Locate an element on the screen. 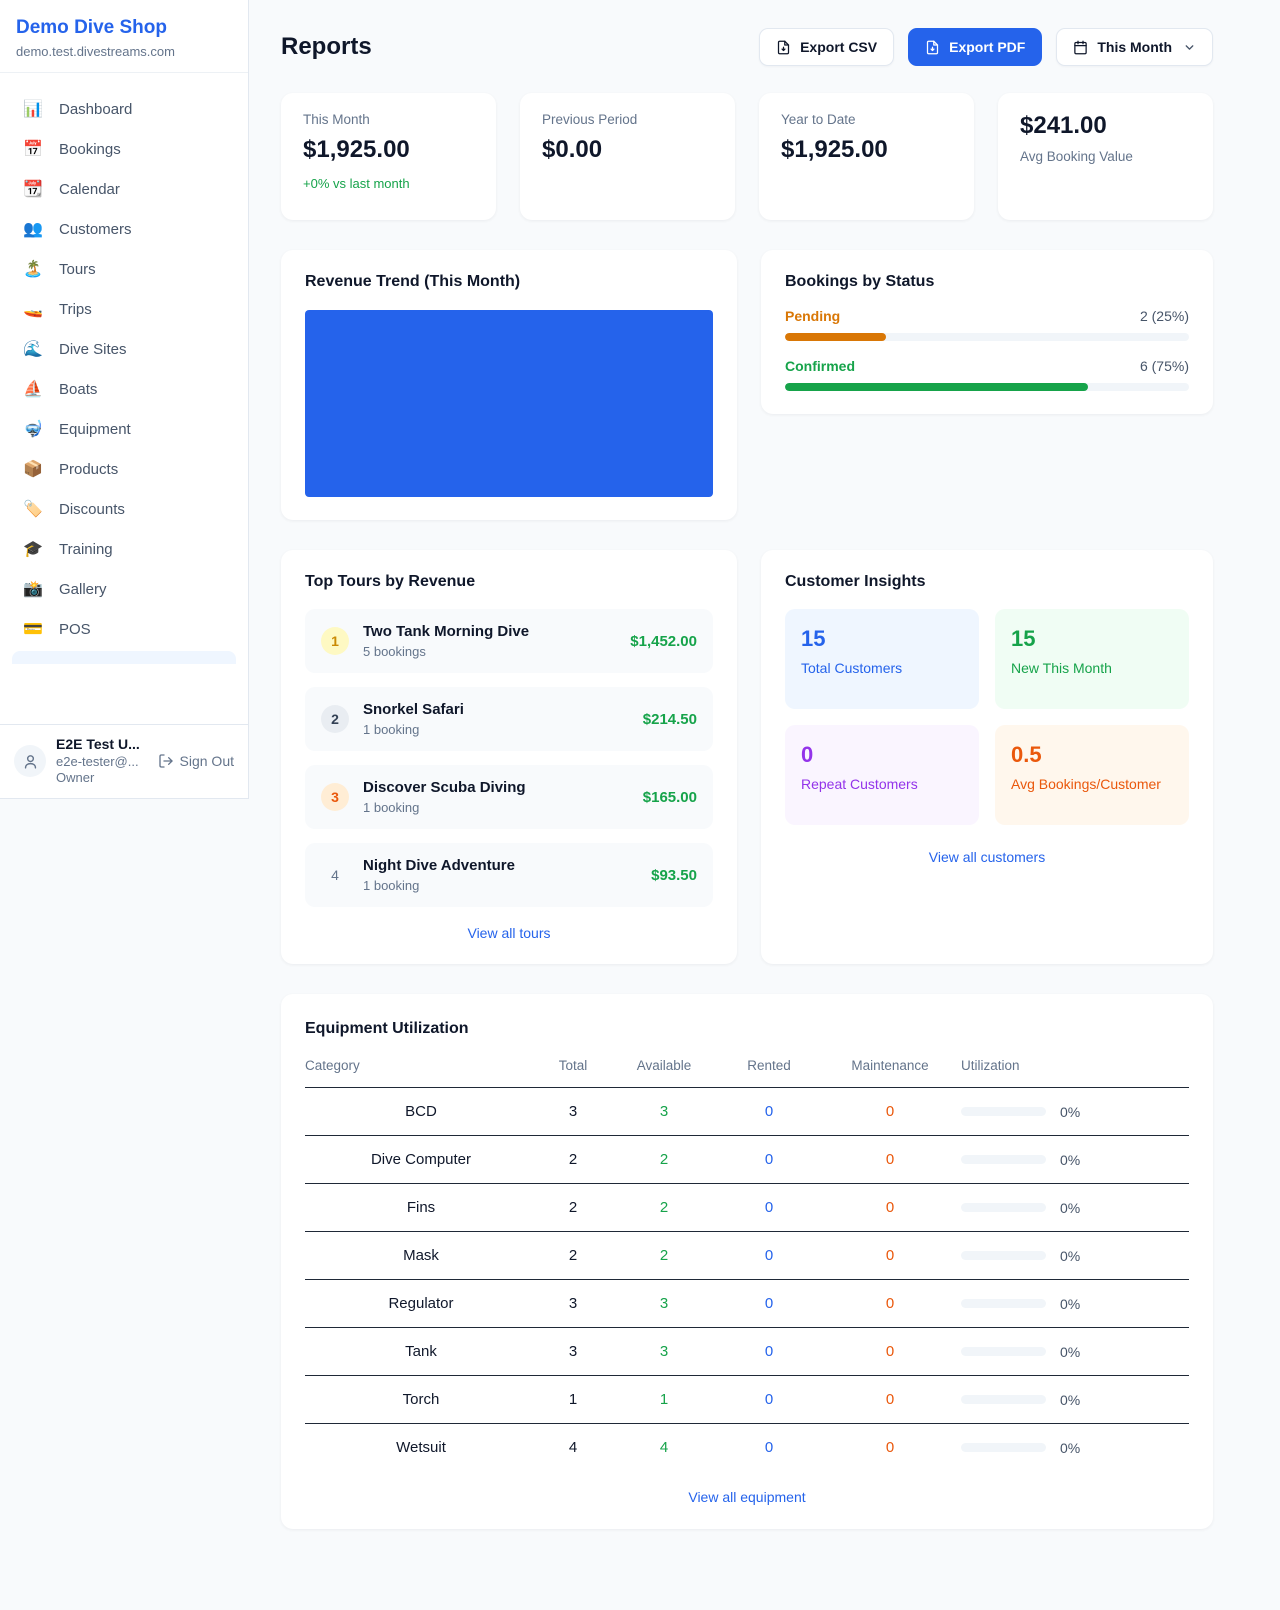 This screenshot has height=1610, width=1280. user-role: Owner is located at coordinates (75, 777).